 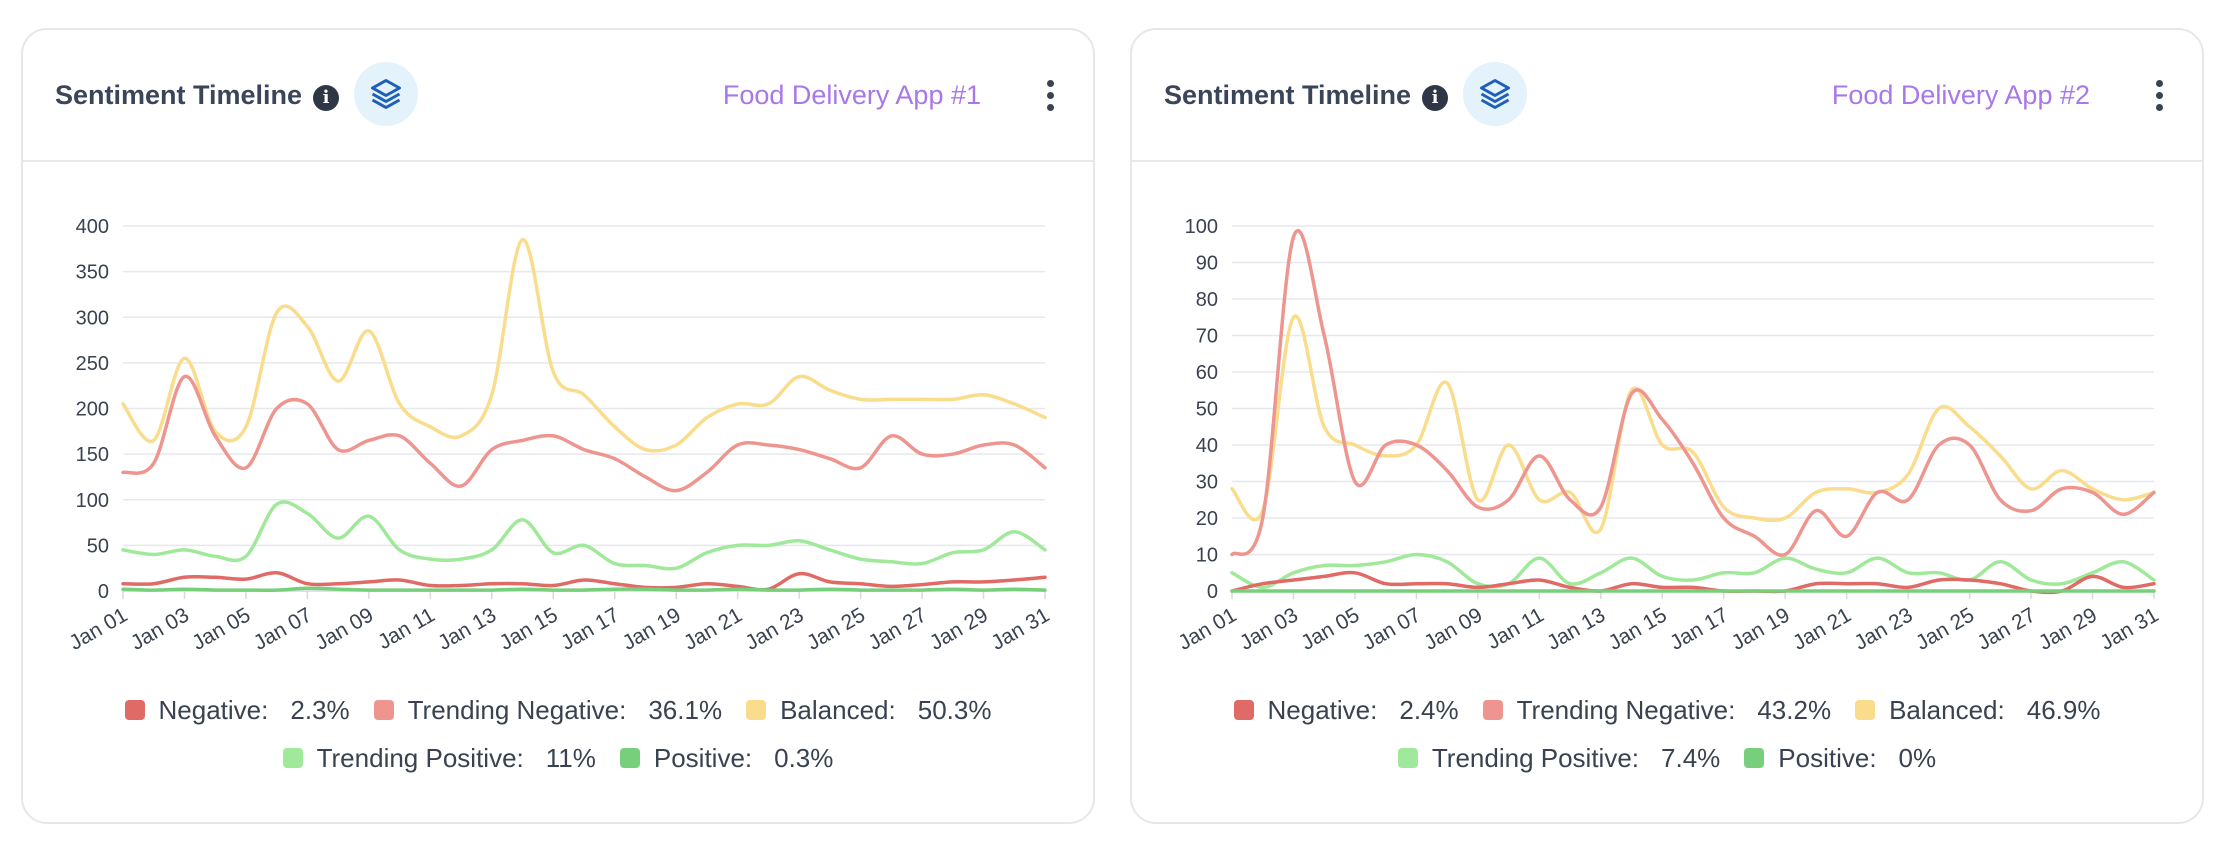 What do you see at coordinates (584, 589) in the screenshot?
I see `series-line-positive` at bounding box center [584, 589].